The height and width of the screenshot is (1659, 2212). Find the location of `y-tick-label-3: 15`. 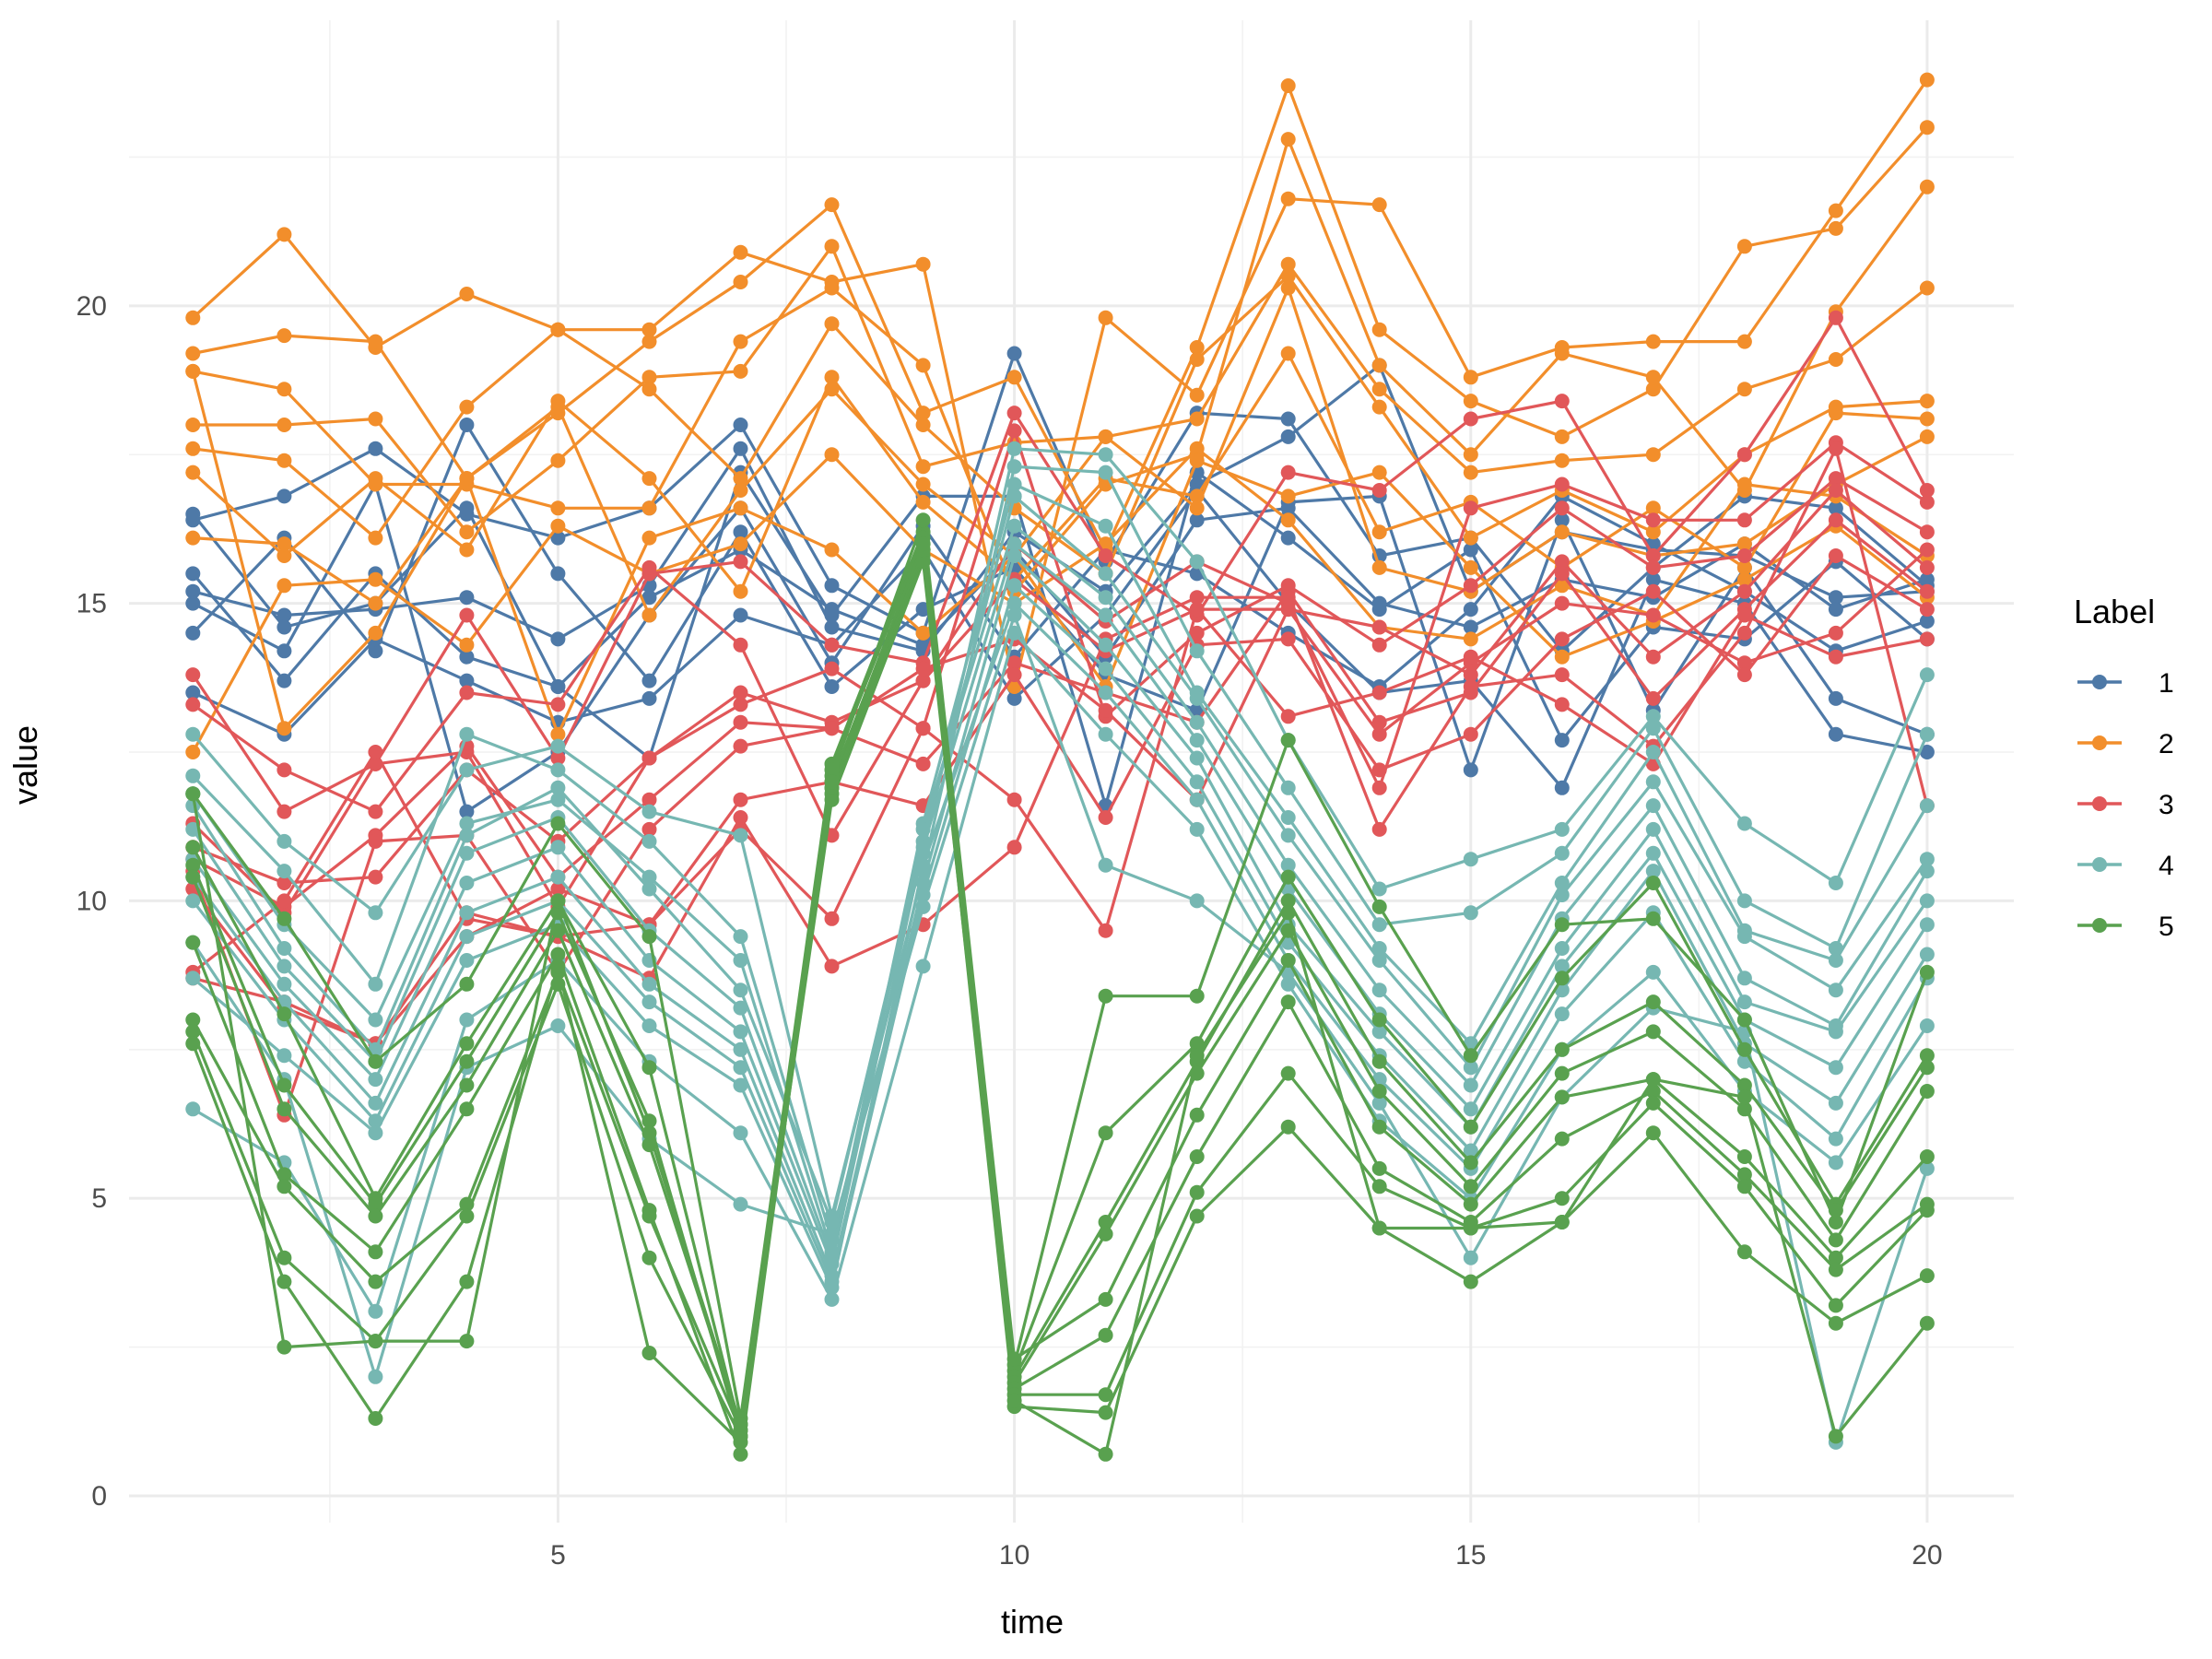

y-tick-label-3: 15 is located at coordinates (91, 604).